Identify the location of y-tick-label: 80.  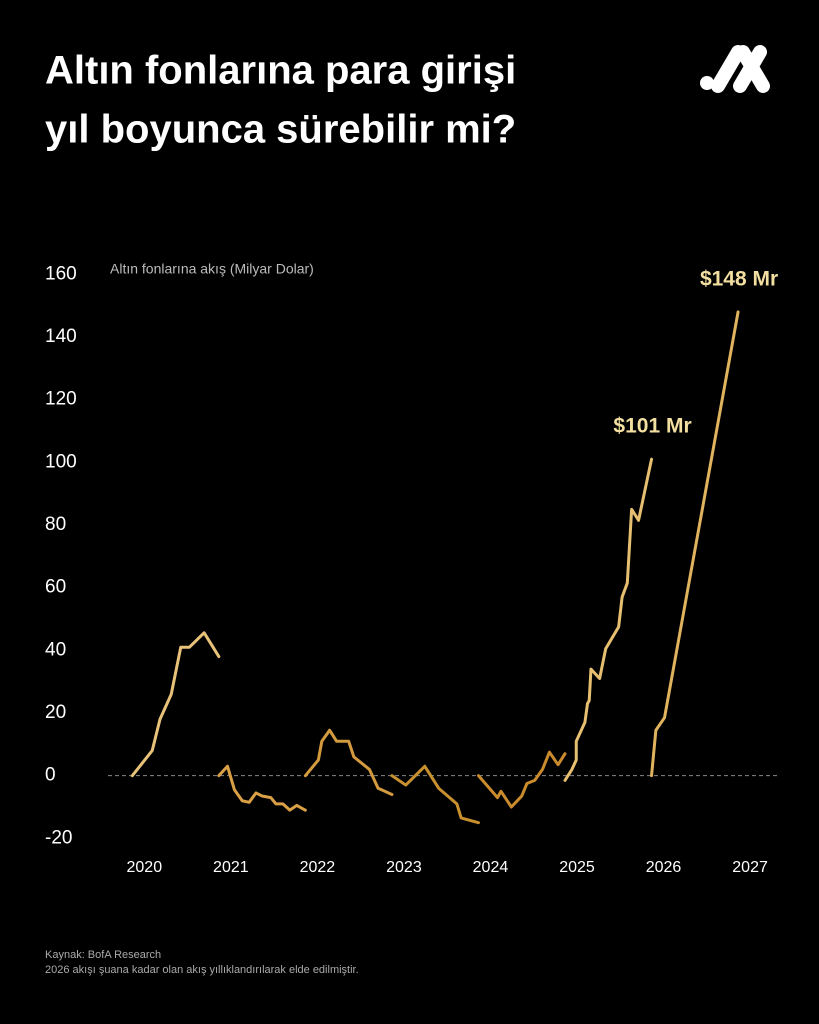
(55, 524).